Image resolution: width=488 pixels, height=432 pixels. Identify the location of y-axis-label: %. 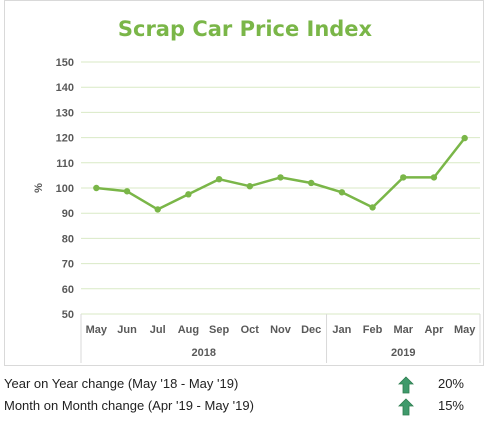
(39, 188).